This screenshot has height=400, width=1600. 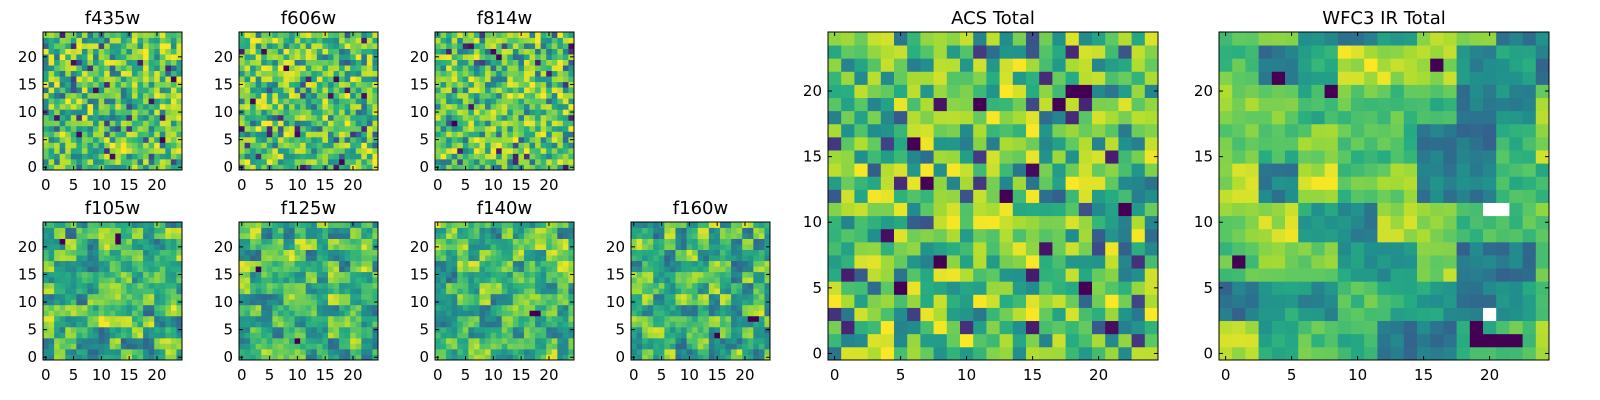 I want to click on x-tick-label: 5, so click(x=74, y=375).